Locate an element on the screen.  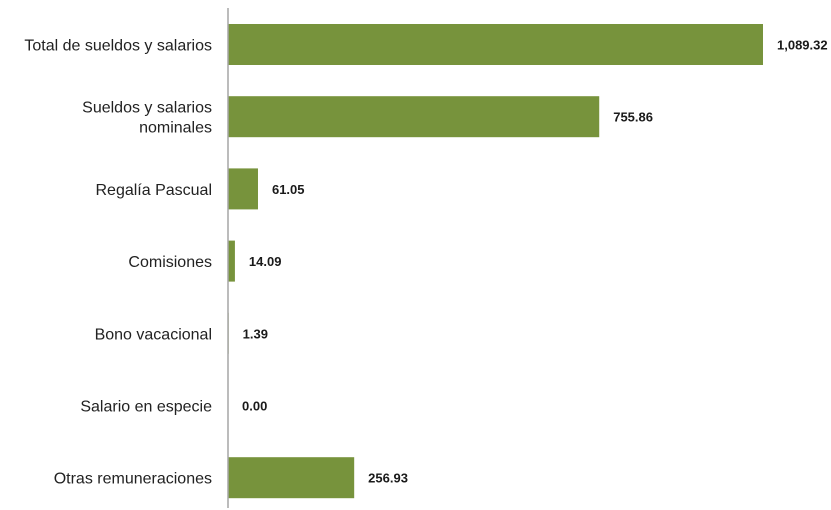
category-label-line: Salario en especie is located at coordinates (146, 407).